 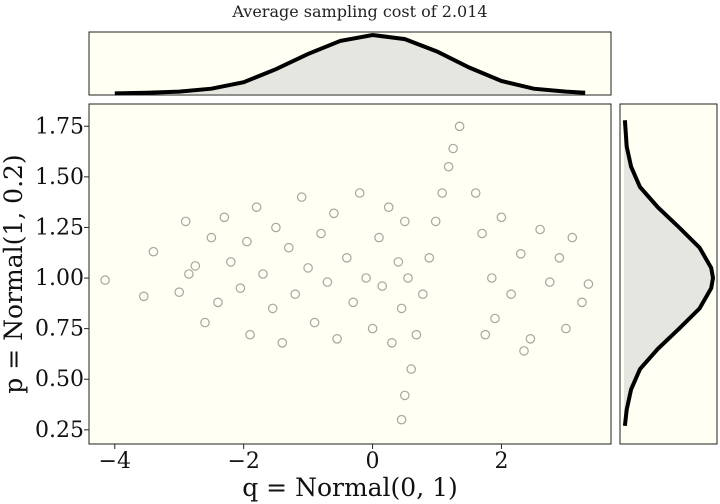 What do you see at coordinates (59, 126) in the screenshot?
I see `y-tick-label: 1.75` at bounding box center [59, 126].